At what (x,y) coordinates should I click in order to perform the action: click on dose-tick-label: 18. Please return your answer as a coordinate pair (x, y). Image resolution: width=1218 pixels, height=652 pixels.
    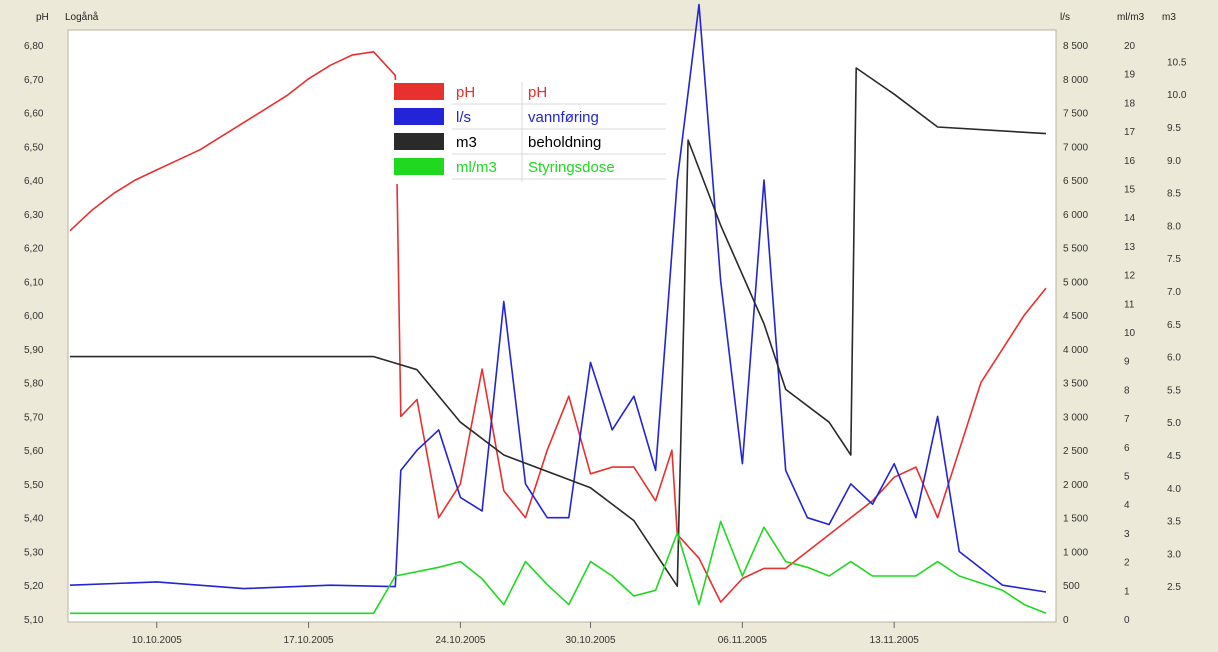
    Looking at the image, I should click on (1130, 103).